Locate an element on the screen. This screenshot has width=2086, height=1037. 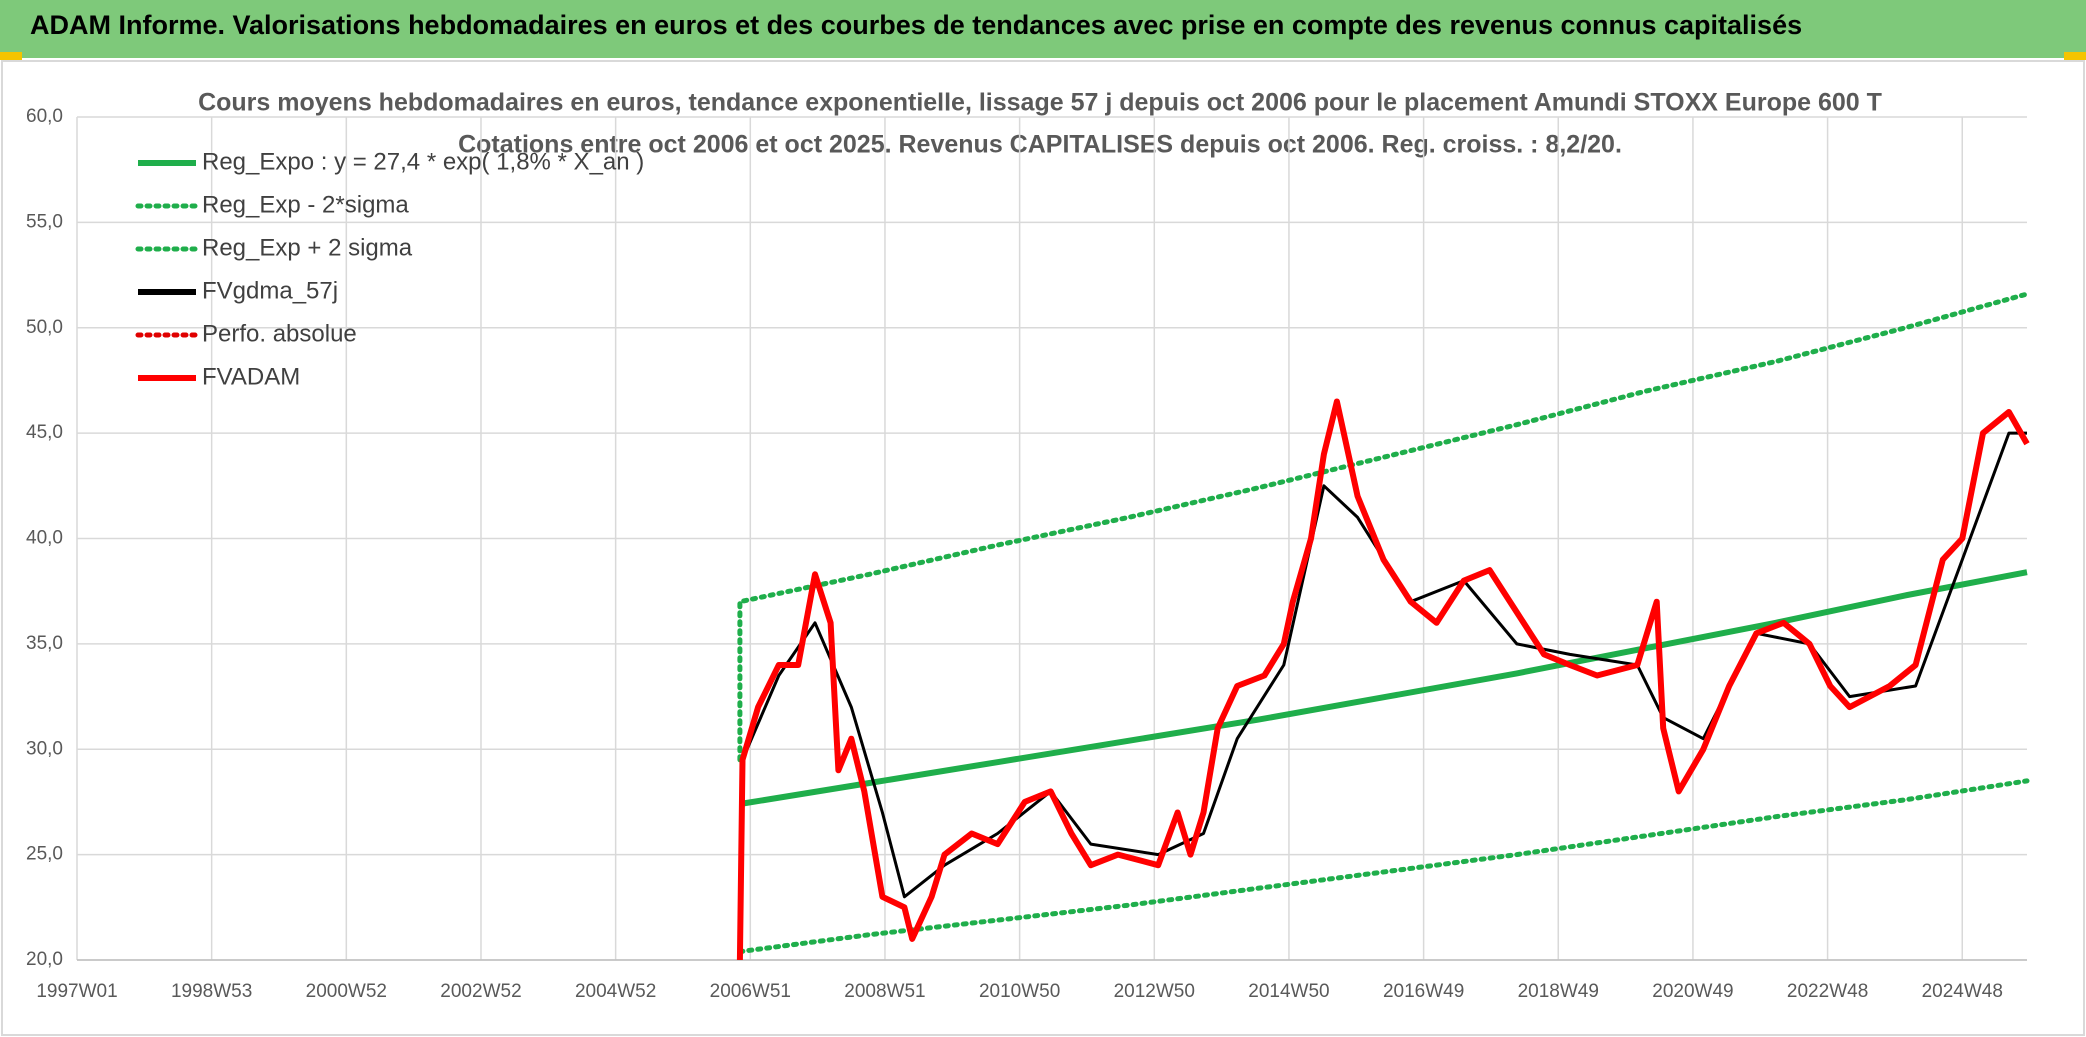
x-tick-label: 1998W53 is located at coordinates (211, 991).